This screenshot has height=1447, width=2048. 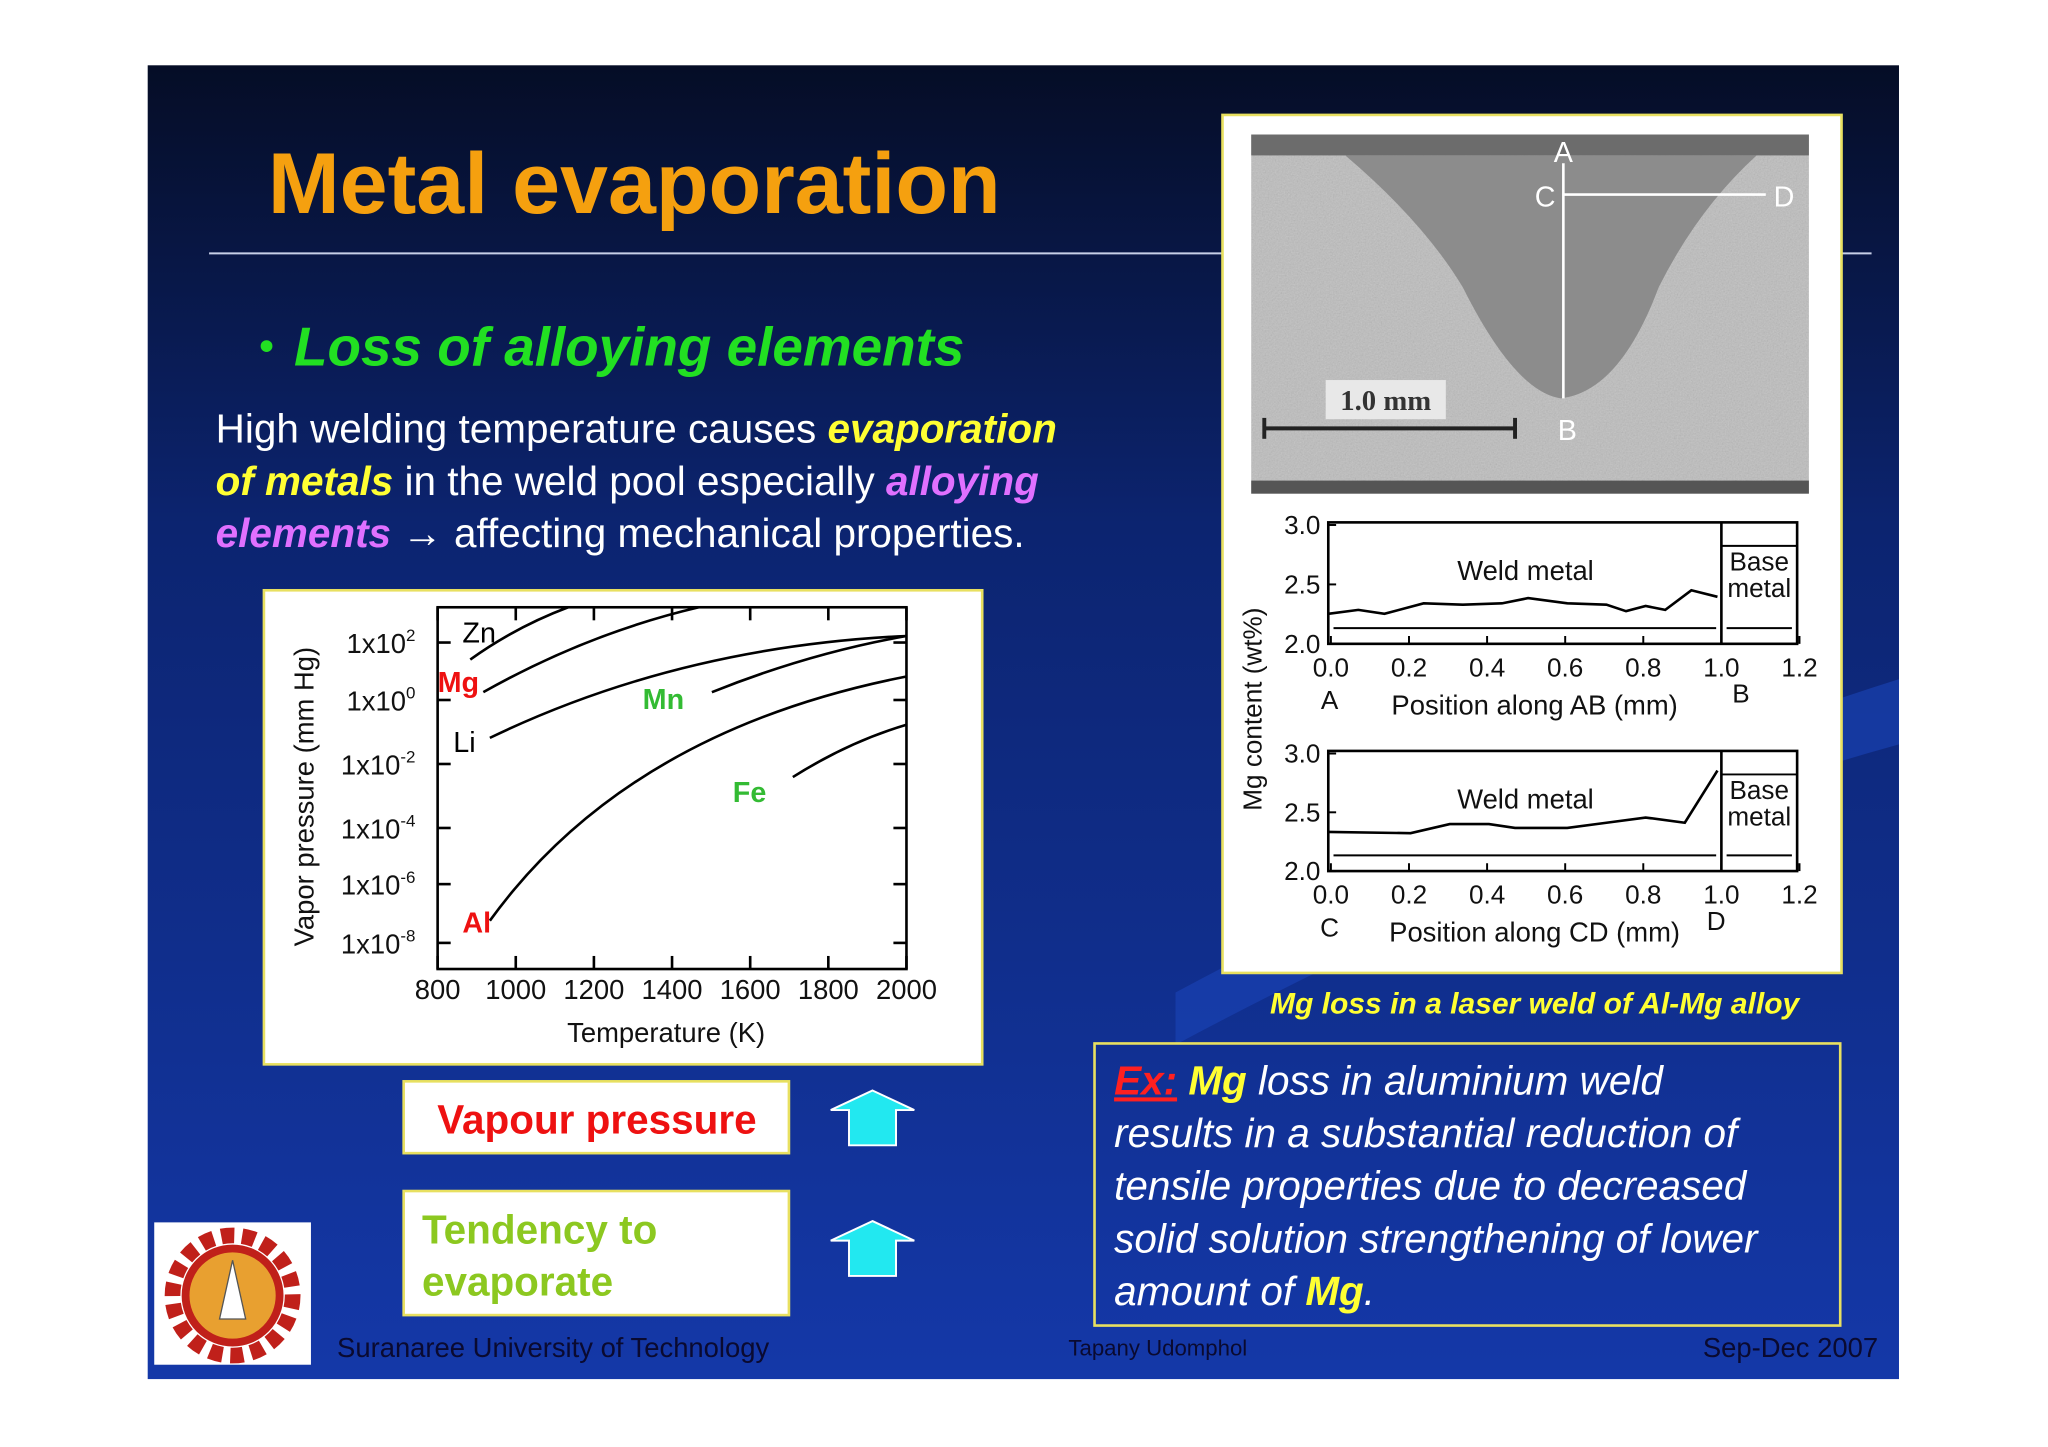 I want to click on x-tick-label: 800, so click(x=438, y=989).